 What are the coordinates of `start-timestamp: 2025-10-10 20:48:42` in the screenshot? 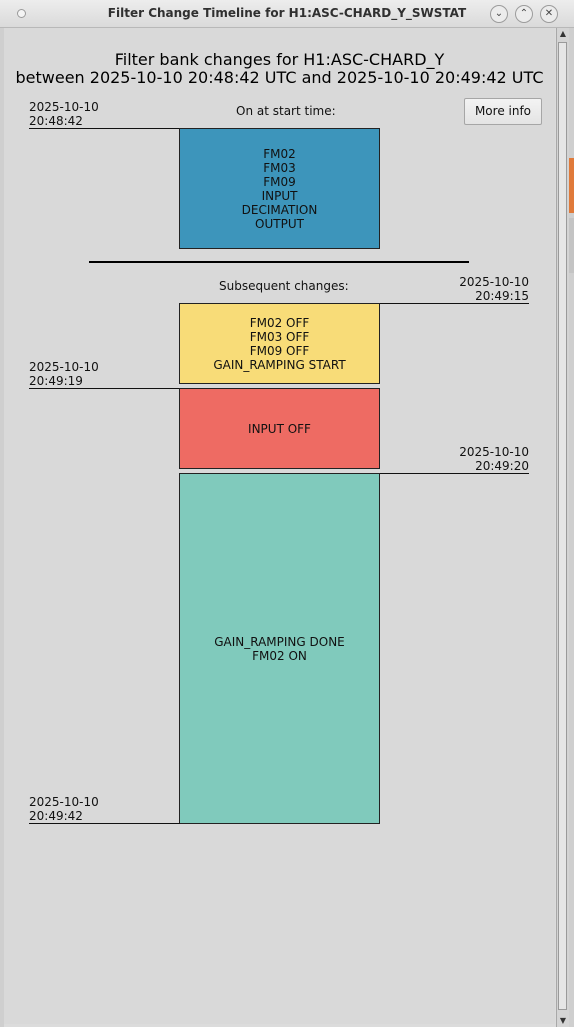 It's located at (64, 114).